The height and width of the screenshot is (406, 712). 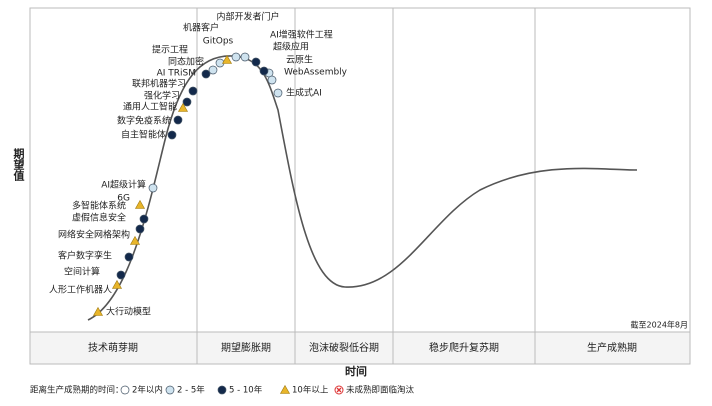 I want to click on node: 多智能体系统, so click(x=110, y=212).